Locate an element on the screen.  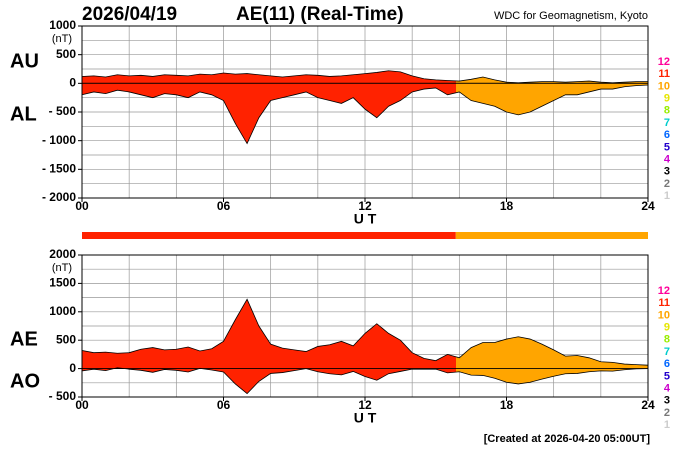
source: WDC for Geomagnetism, Kyoto is located at coordinates (571, 16).